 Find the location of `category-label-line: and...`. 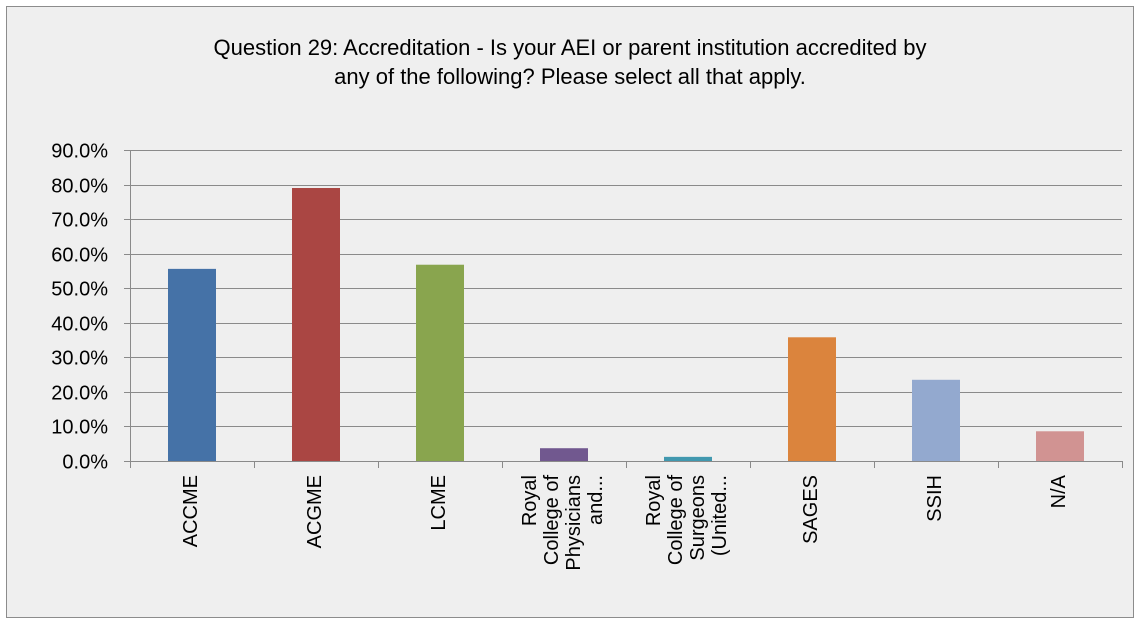

category-label-line: and... is located at coordinates (596, 500).